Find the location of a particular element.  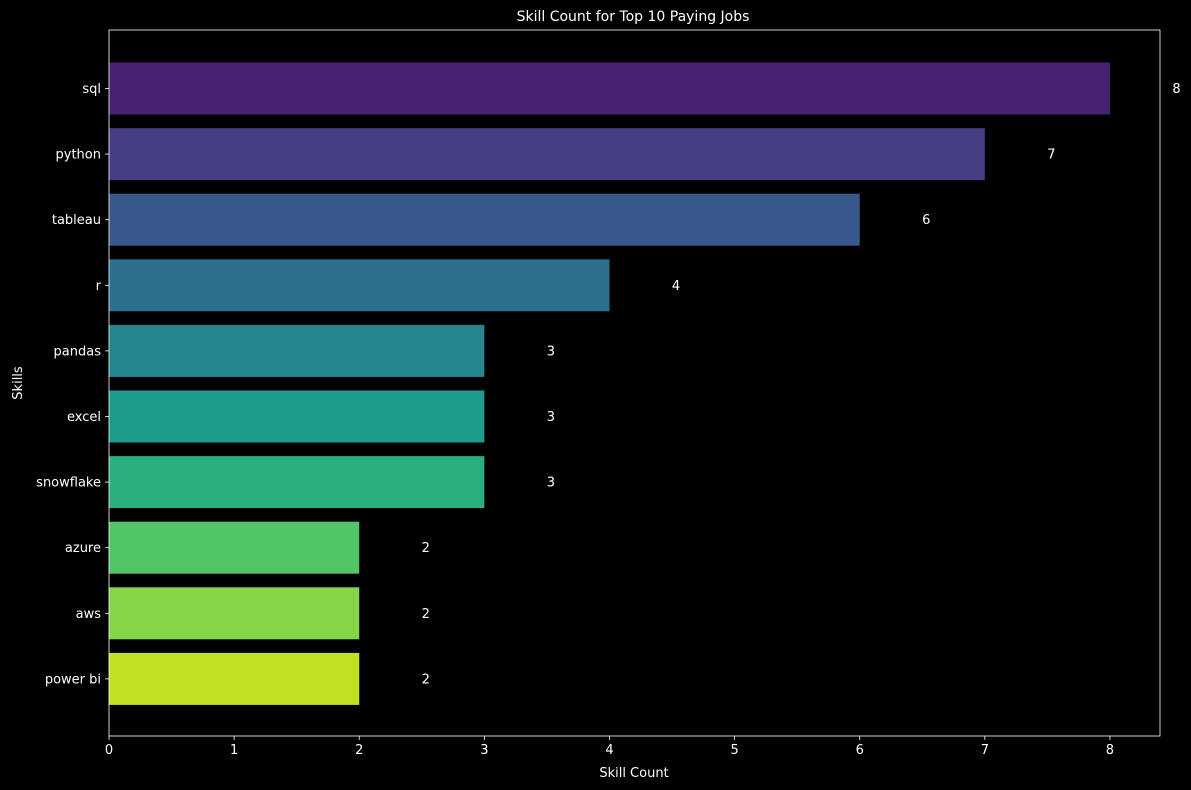

data-label: 8 is located at coordinates (1176, 89).